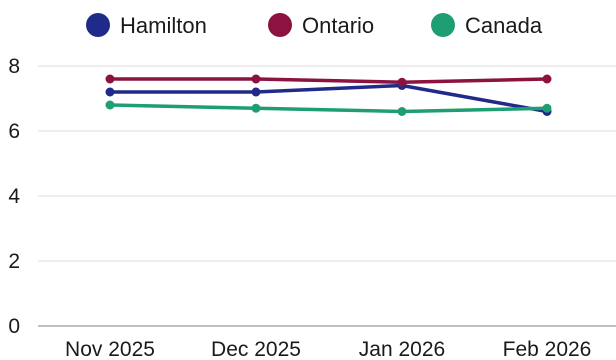 The width and height of the screenshot is (616, 360). I want to click on legend-label: Canada, so click(504, 25).